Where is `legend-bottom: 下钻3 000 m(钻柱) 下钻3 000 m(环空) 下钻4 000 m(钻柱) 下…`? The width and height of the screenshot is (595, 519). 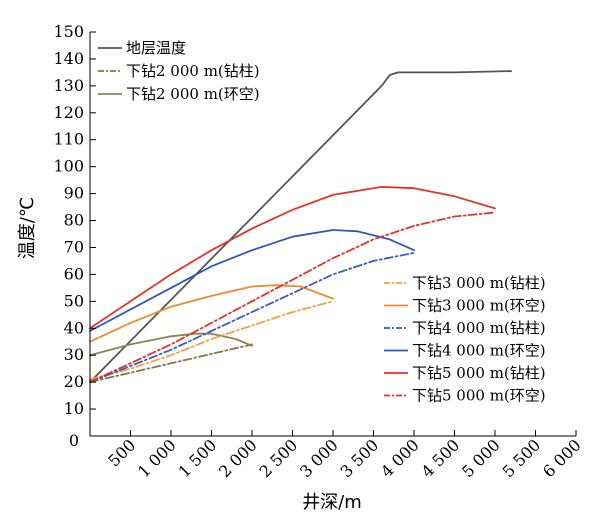
legend-bottom: 下钻3 000 m(钻柱) 下钻3 000 m(环空) 下钻4 000 m(钻柱) 下… is located at coordinates (465, 339).